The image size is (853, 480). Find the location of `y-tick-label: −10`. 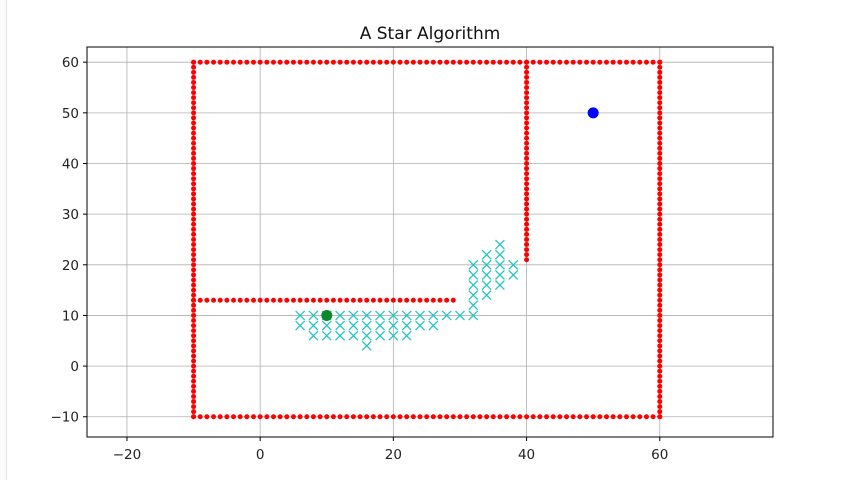

y-tick-label: −10 is located at coordinates (65, 418).